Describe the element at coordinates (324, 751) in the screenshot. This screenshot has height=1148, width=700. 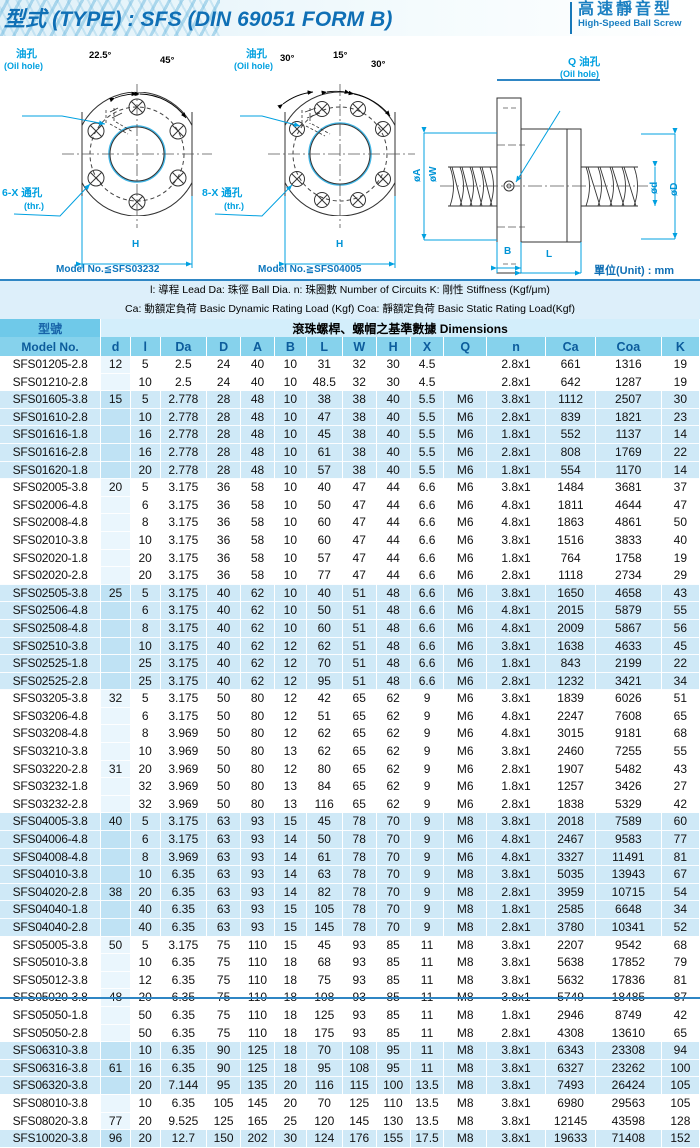
I see `cell-l: 62` at that location.